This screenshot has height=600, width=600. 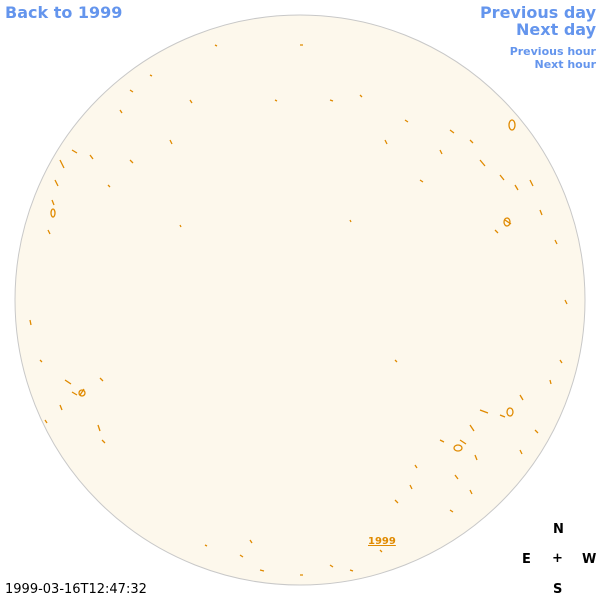 I want to click on compass-west: W, so click(x=589, y=559).